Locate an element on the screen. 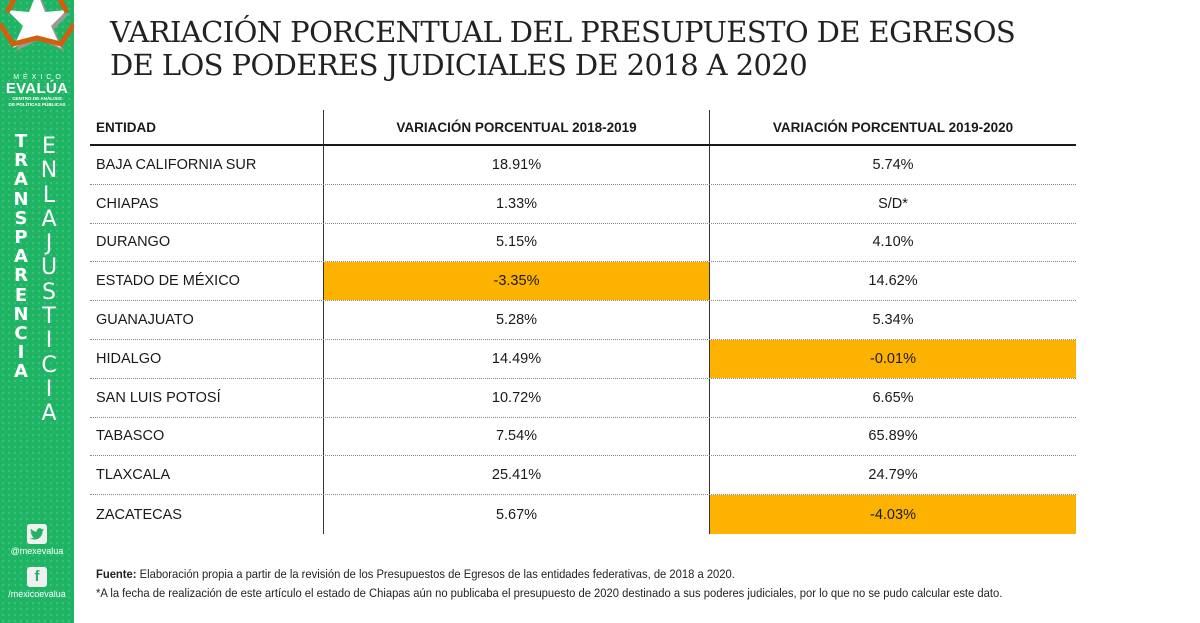 The width and height of the screenshot is (1200, 623). cell-variation-2018-2019: 5.15% is located at coordinates (516, 242).